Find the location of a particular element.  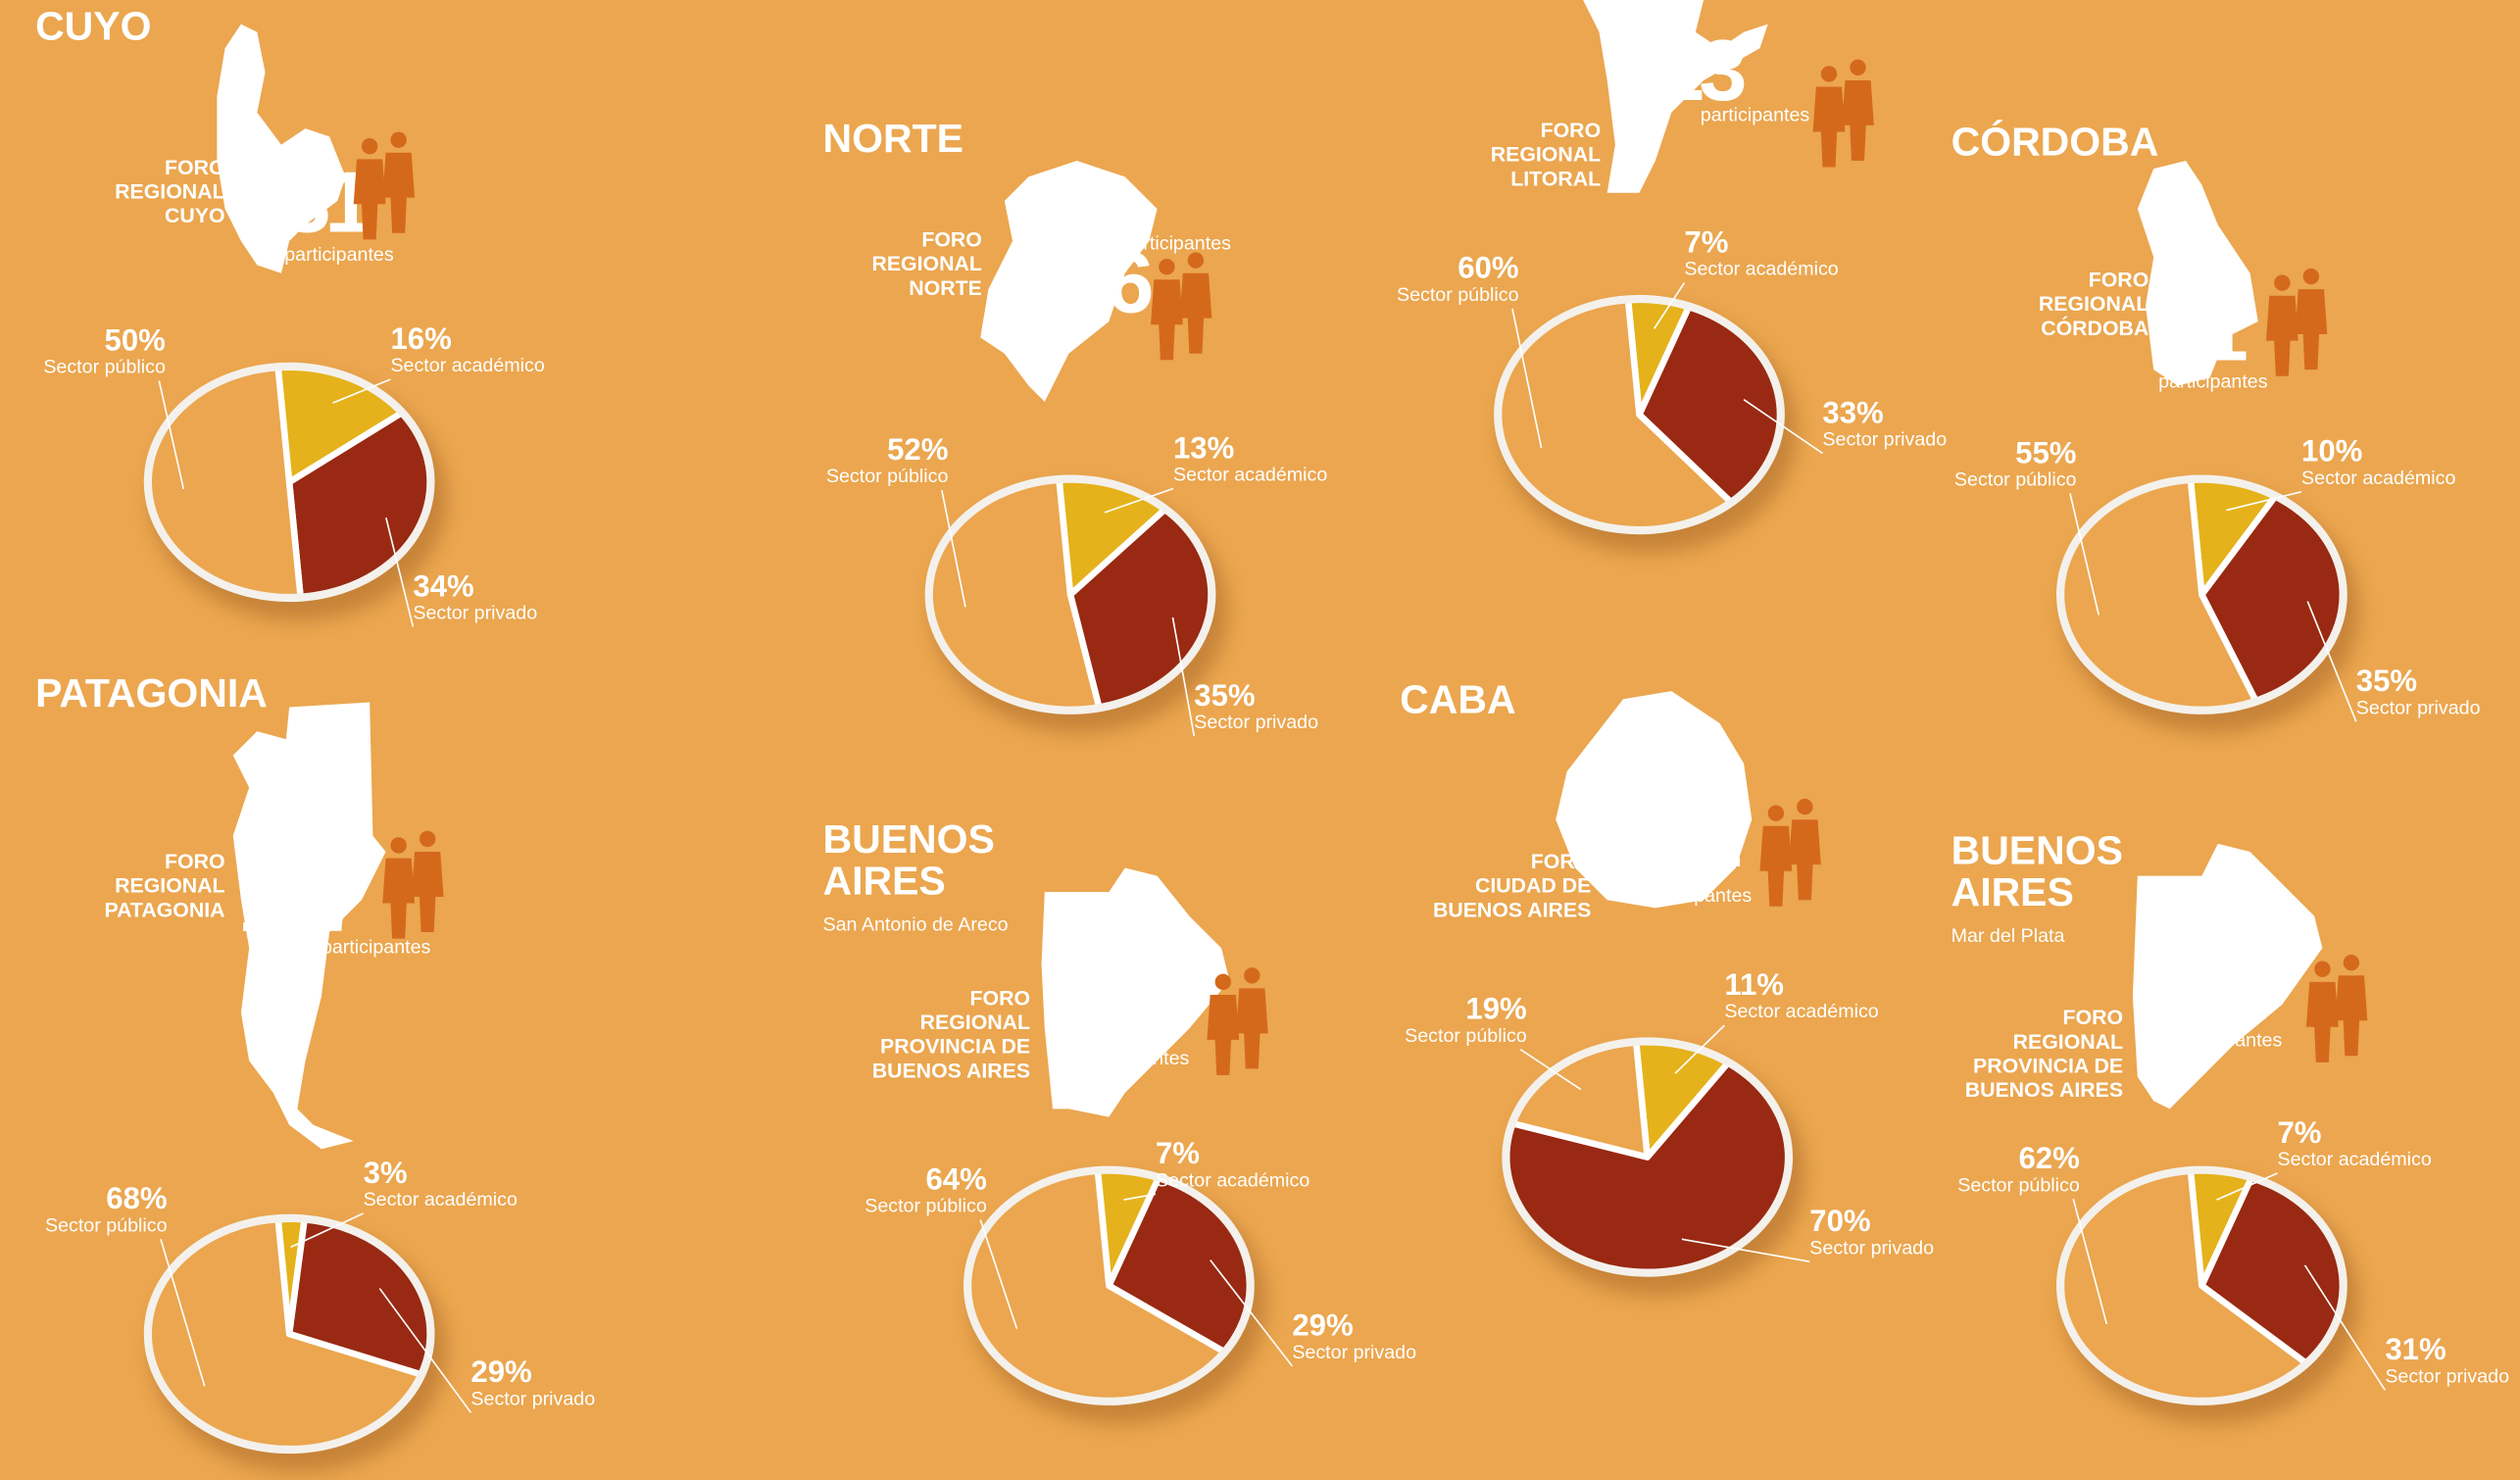

pie-slice is located at coordinates (224, 482).